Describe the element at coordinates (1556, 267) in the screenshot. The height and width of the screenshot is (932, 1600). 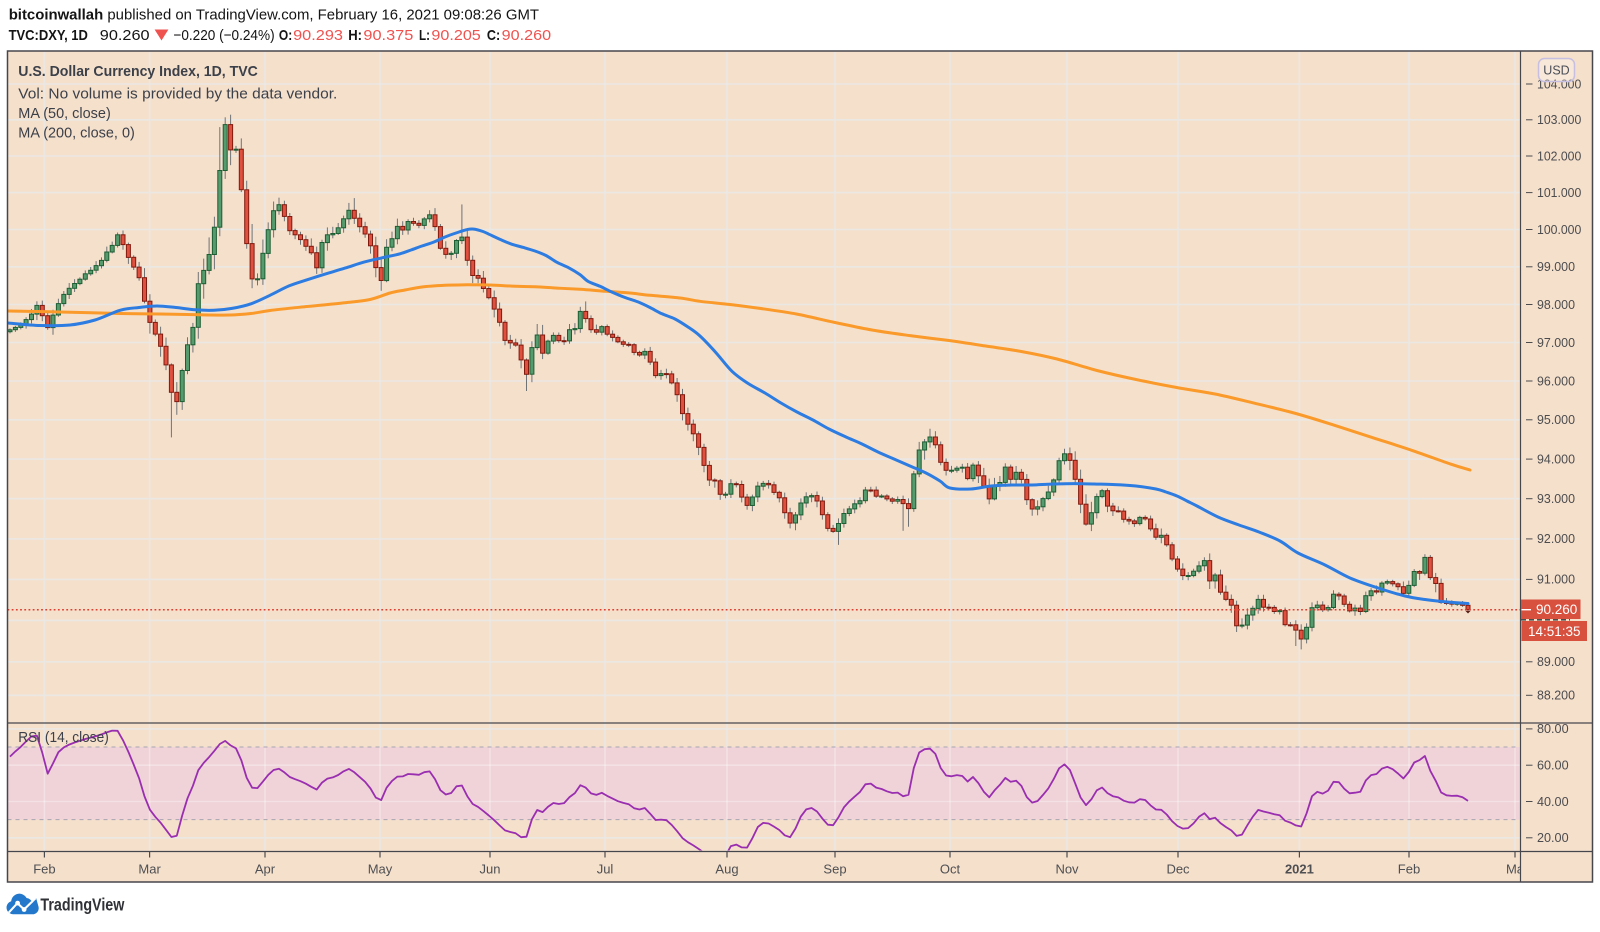
I see `svg-text: 99.000` at that location.